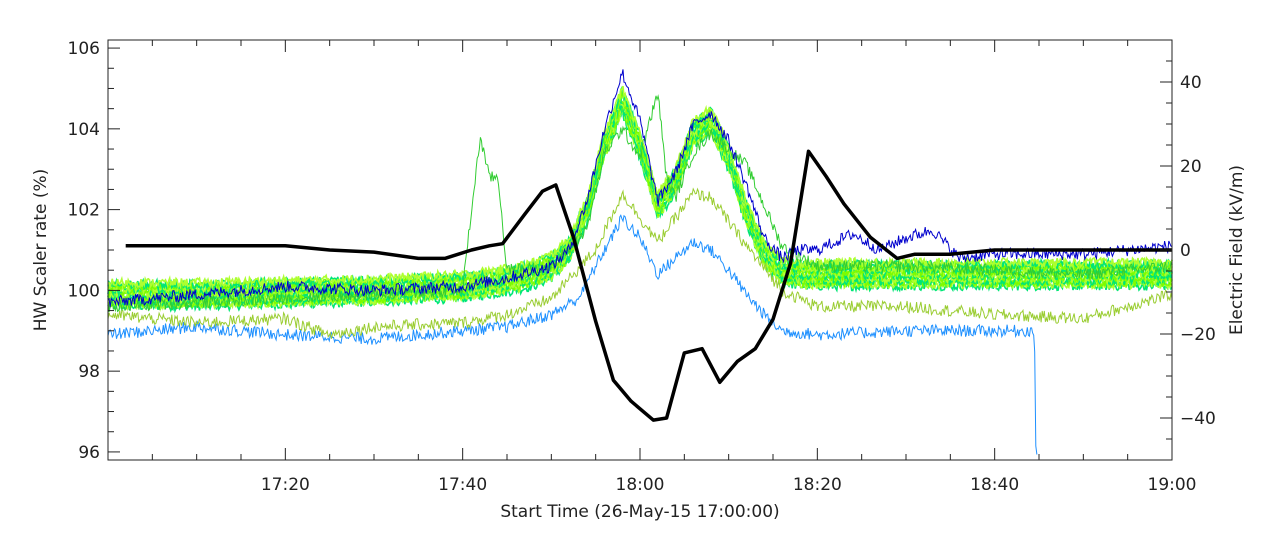 This screenshot has width=1280, height=540. I want to click on y-tick-label: 96, so click(89, 453).